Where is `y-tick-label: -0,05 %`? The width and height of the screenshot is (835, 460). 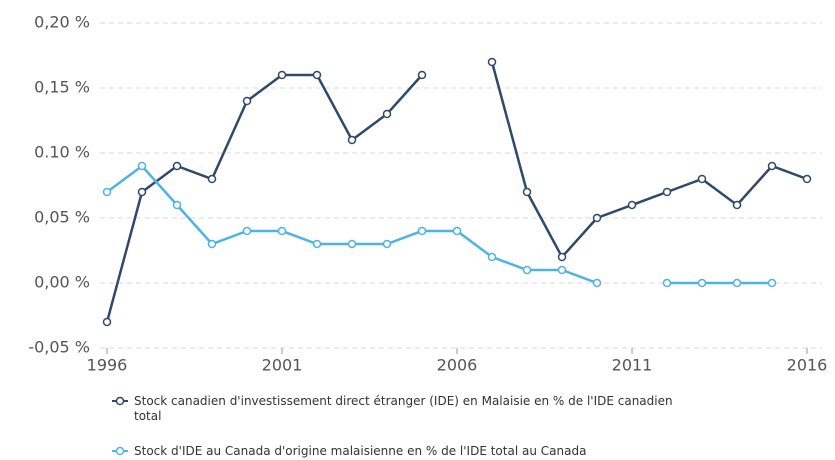
y-tick-label: -0,05 % is located at coordinates (59, 347).